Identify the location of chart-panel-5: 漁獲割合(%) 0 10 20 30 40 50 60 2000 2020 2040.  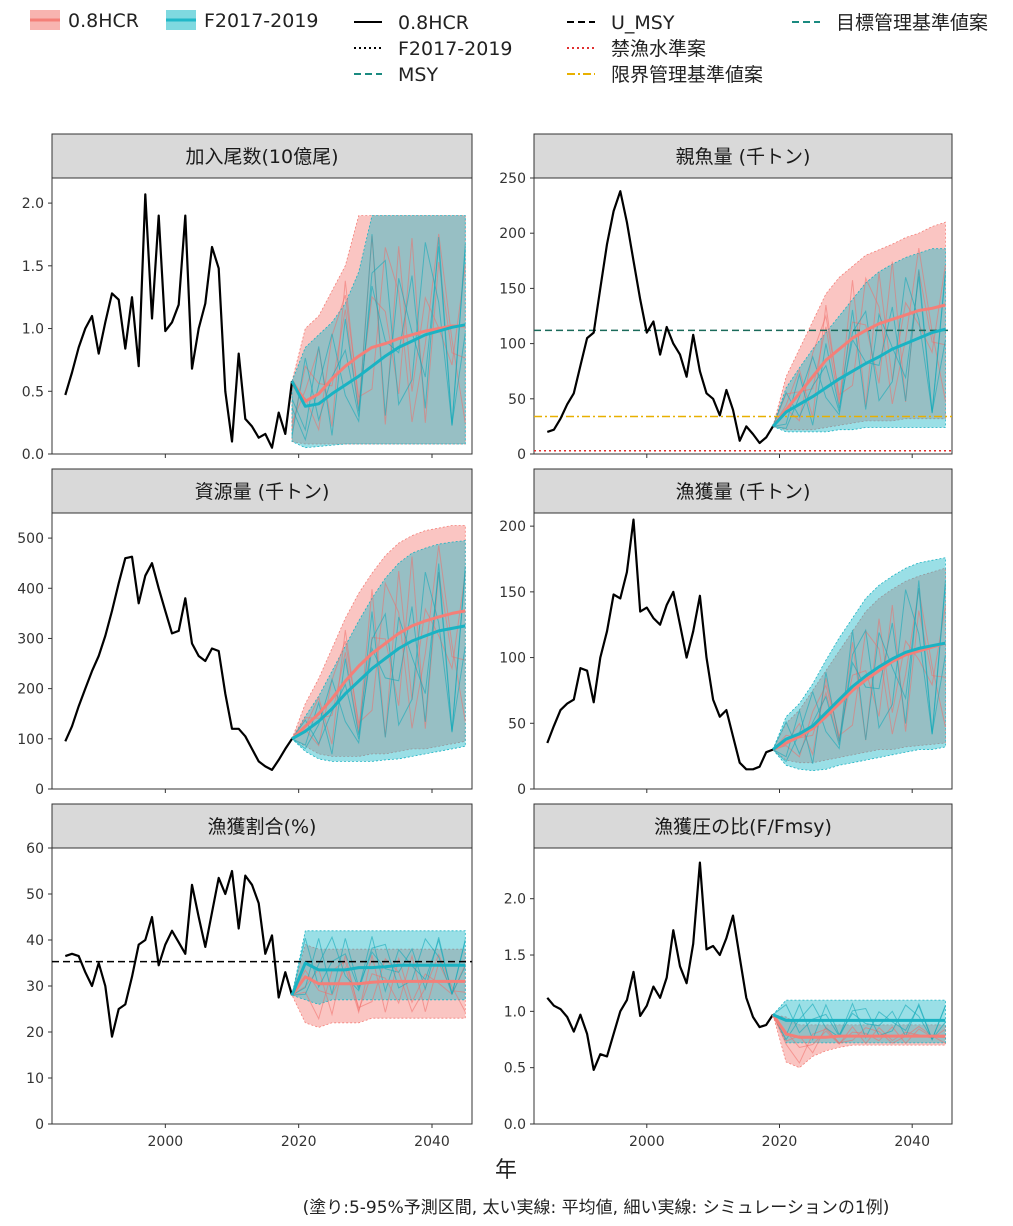
(249, 976).